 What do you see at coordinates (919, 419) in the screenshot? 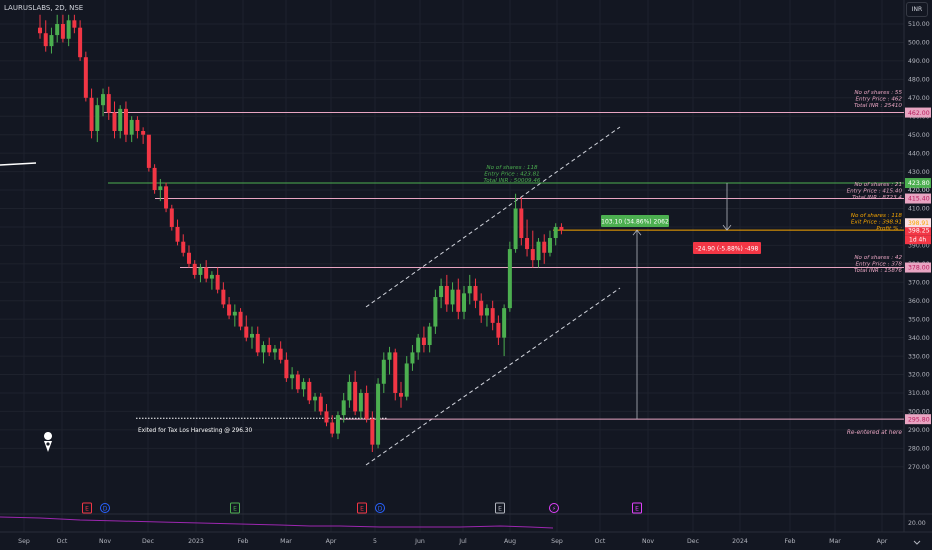
I see `price-label: 295.80` at bounding box center [919, 419].